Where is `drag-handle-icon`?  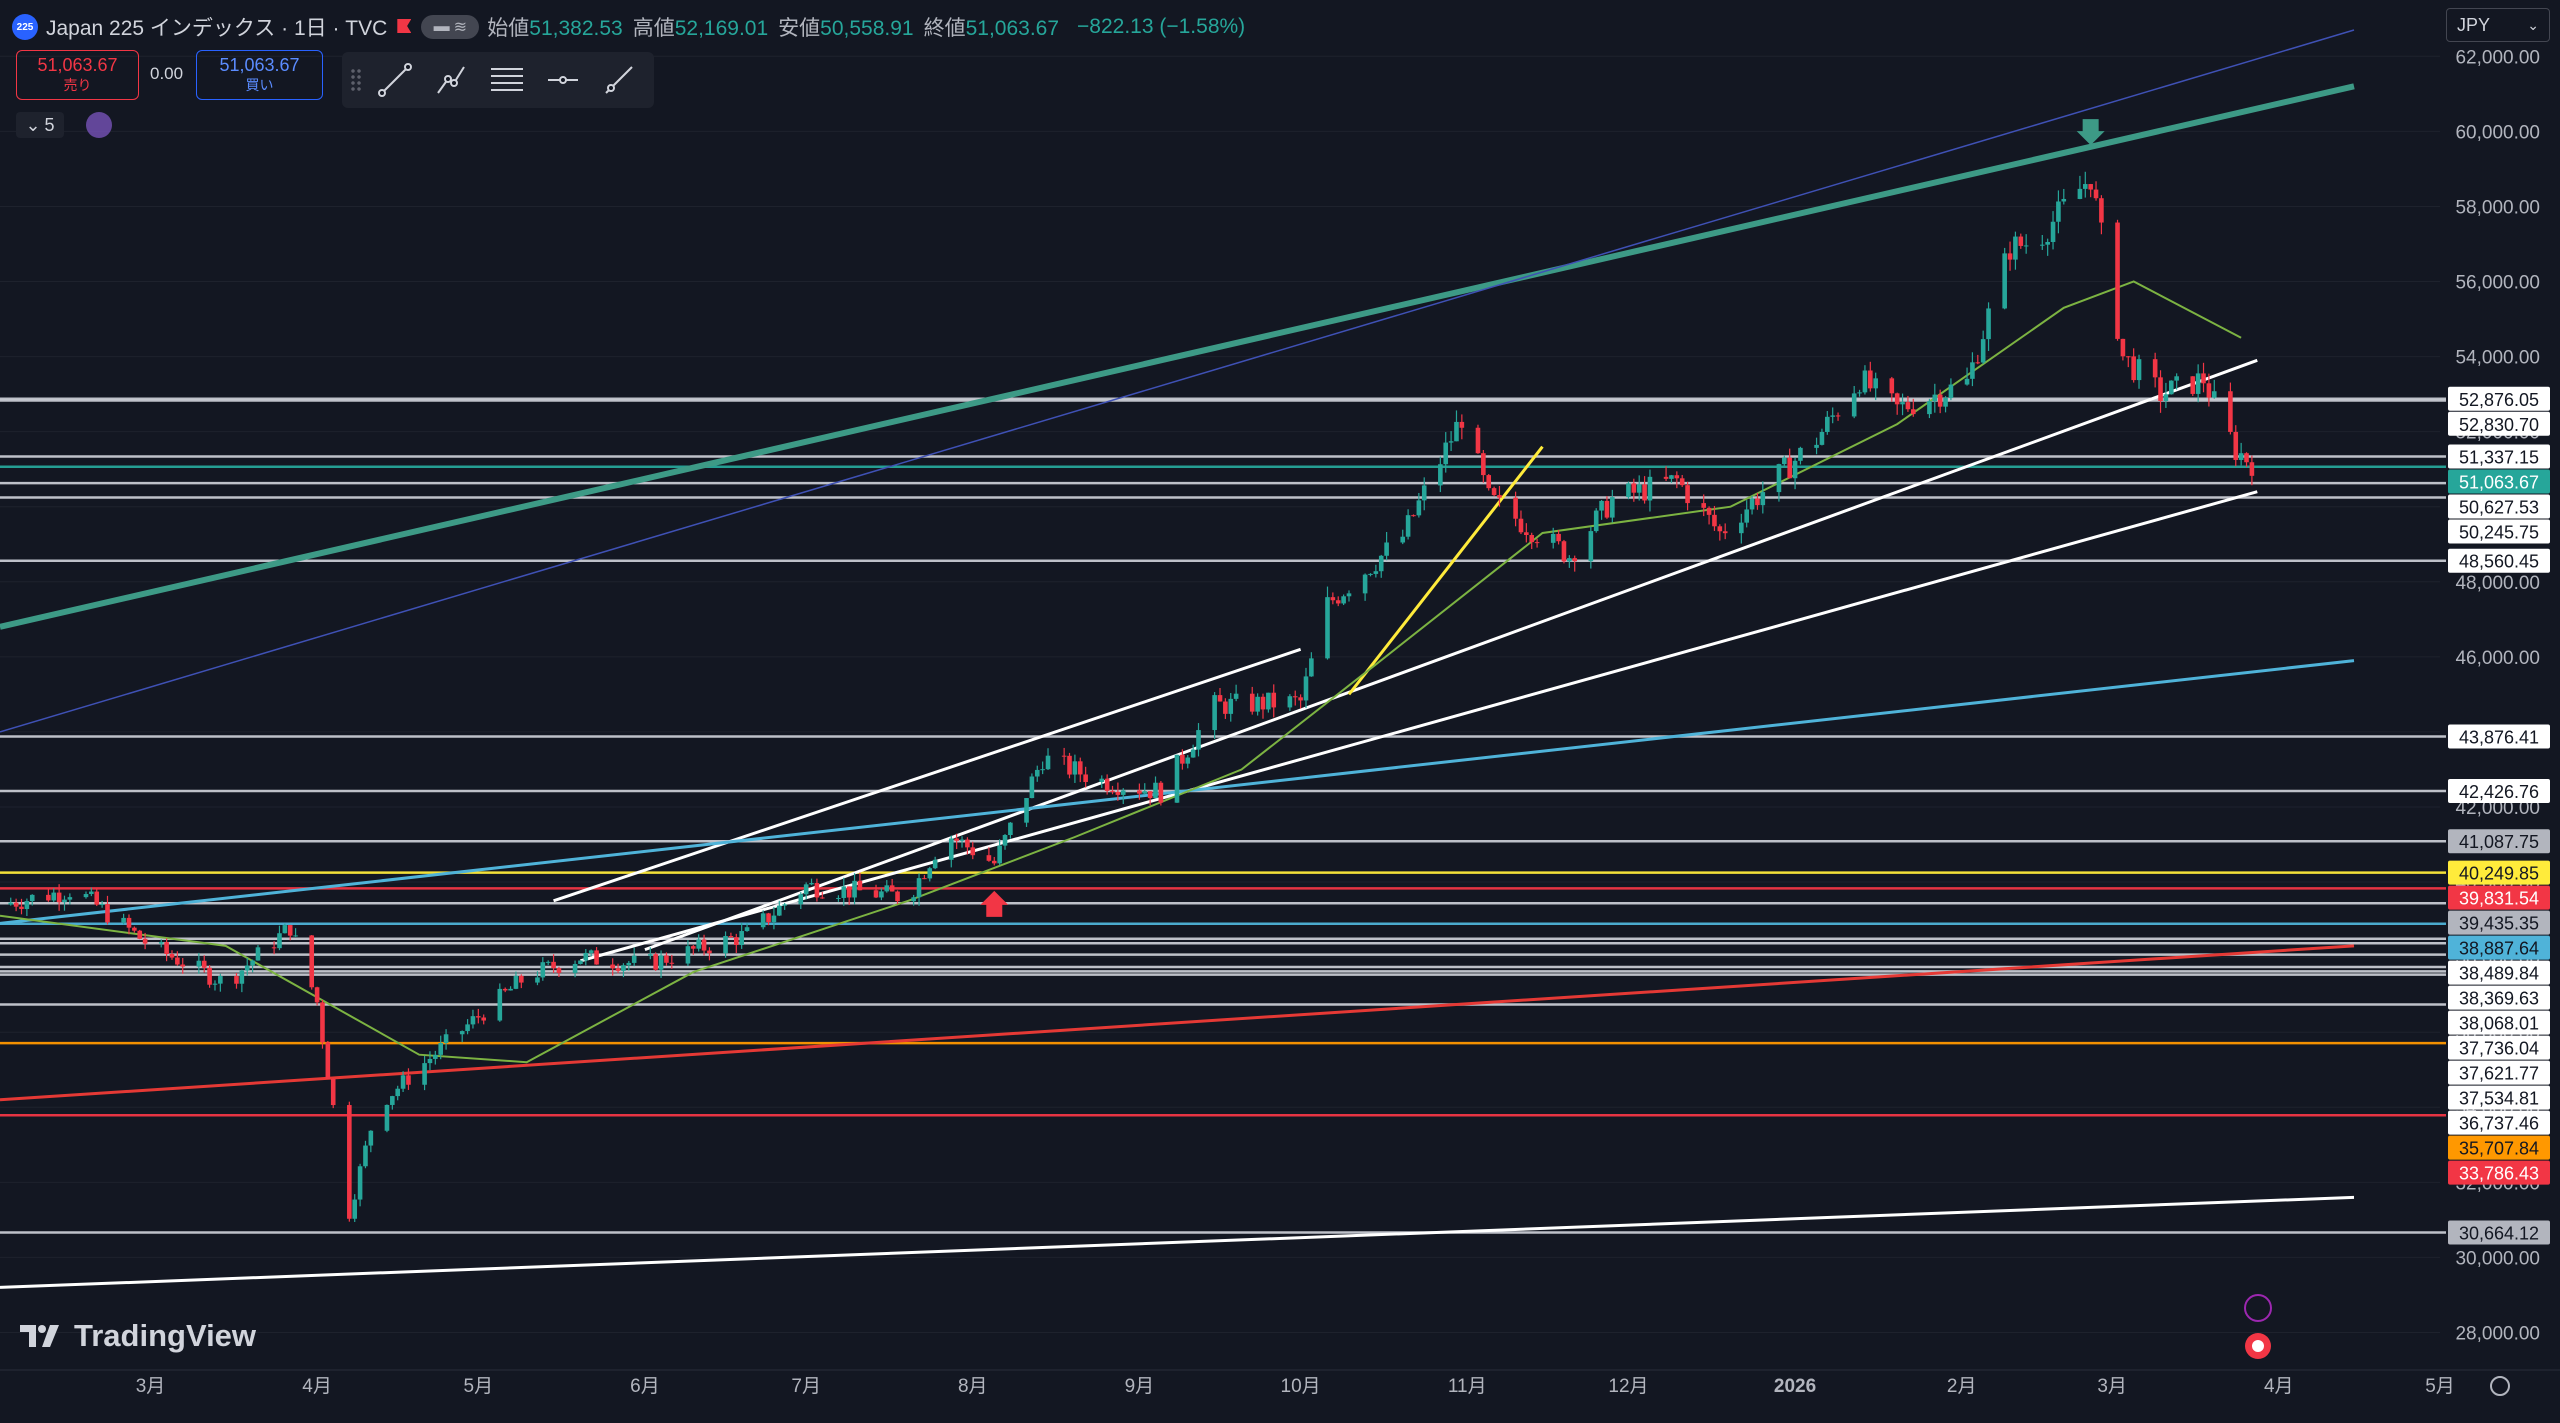
drag-handle-icon is located at coordinates (356, 80).